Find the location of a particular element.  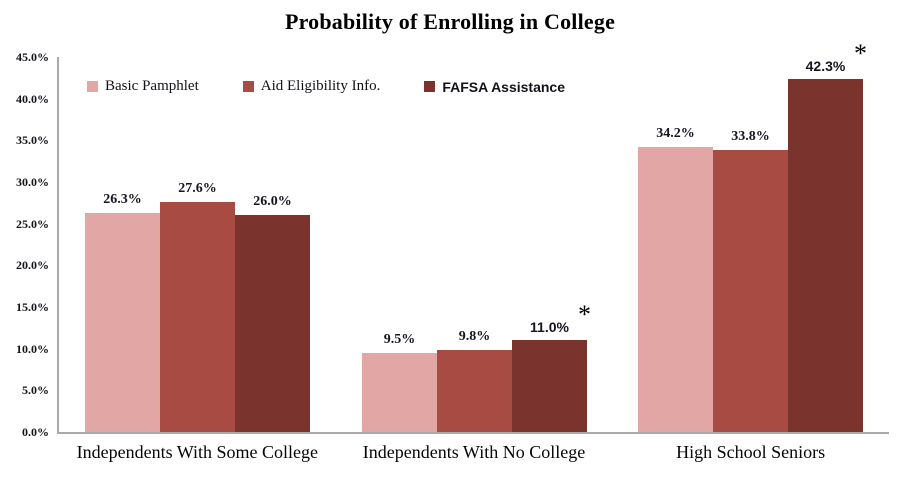

x-axis-category-label: High School Seniors is located at coordinates (751, 452).